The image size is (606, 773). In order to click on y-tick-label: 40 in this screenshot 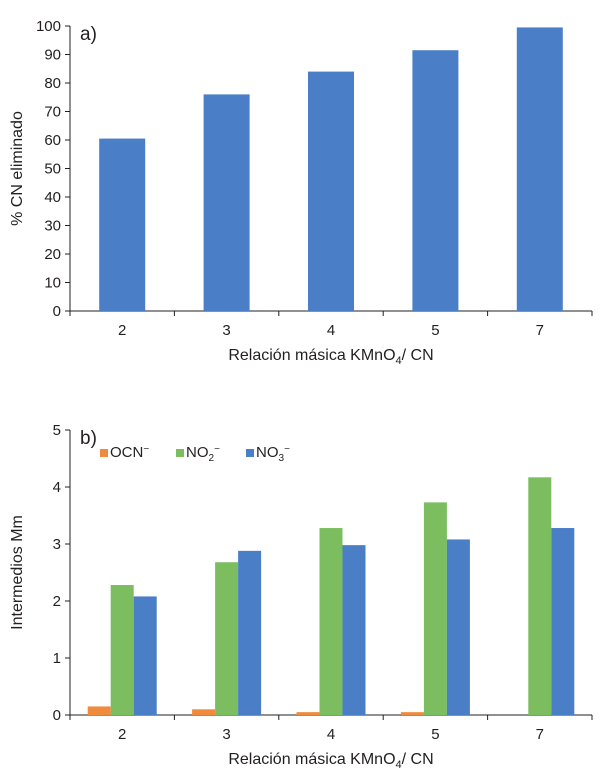, I will do `click(52, 197)`.